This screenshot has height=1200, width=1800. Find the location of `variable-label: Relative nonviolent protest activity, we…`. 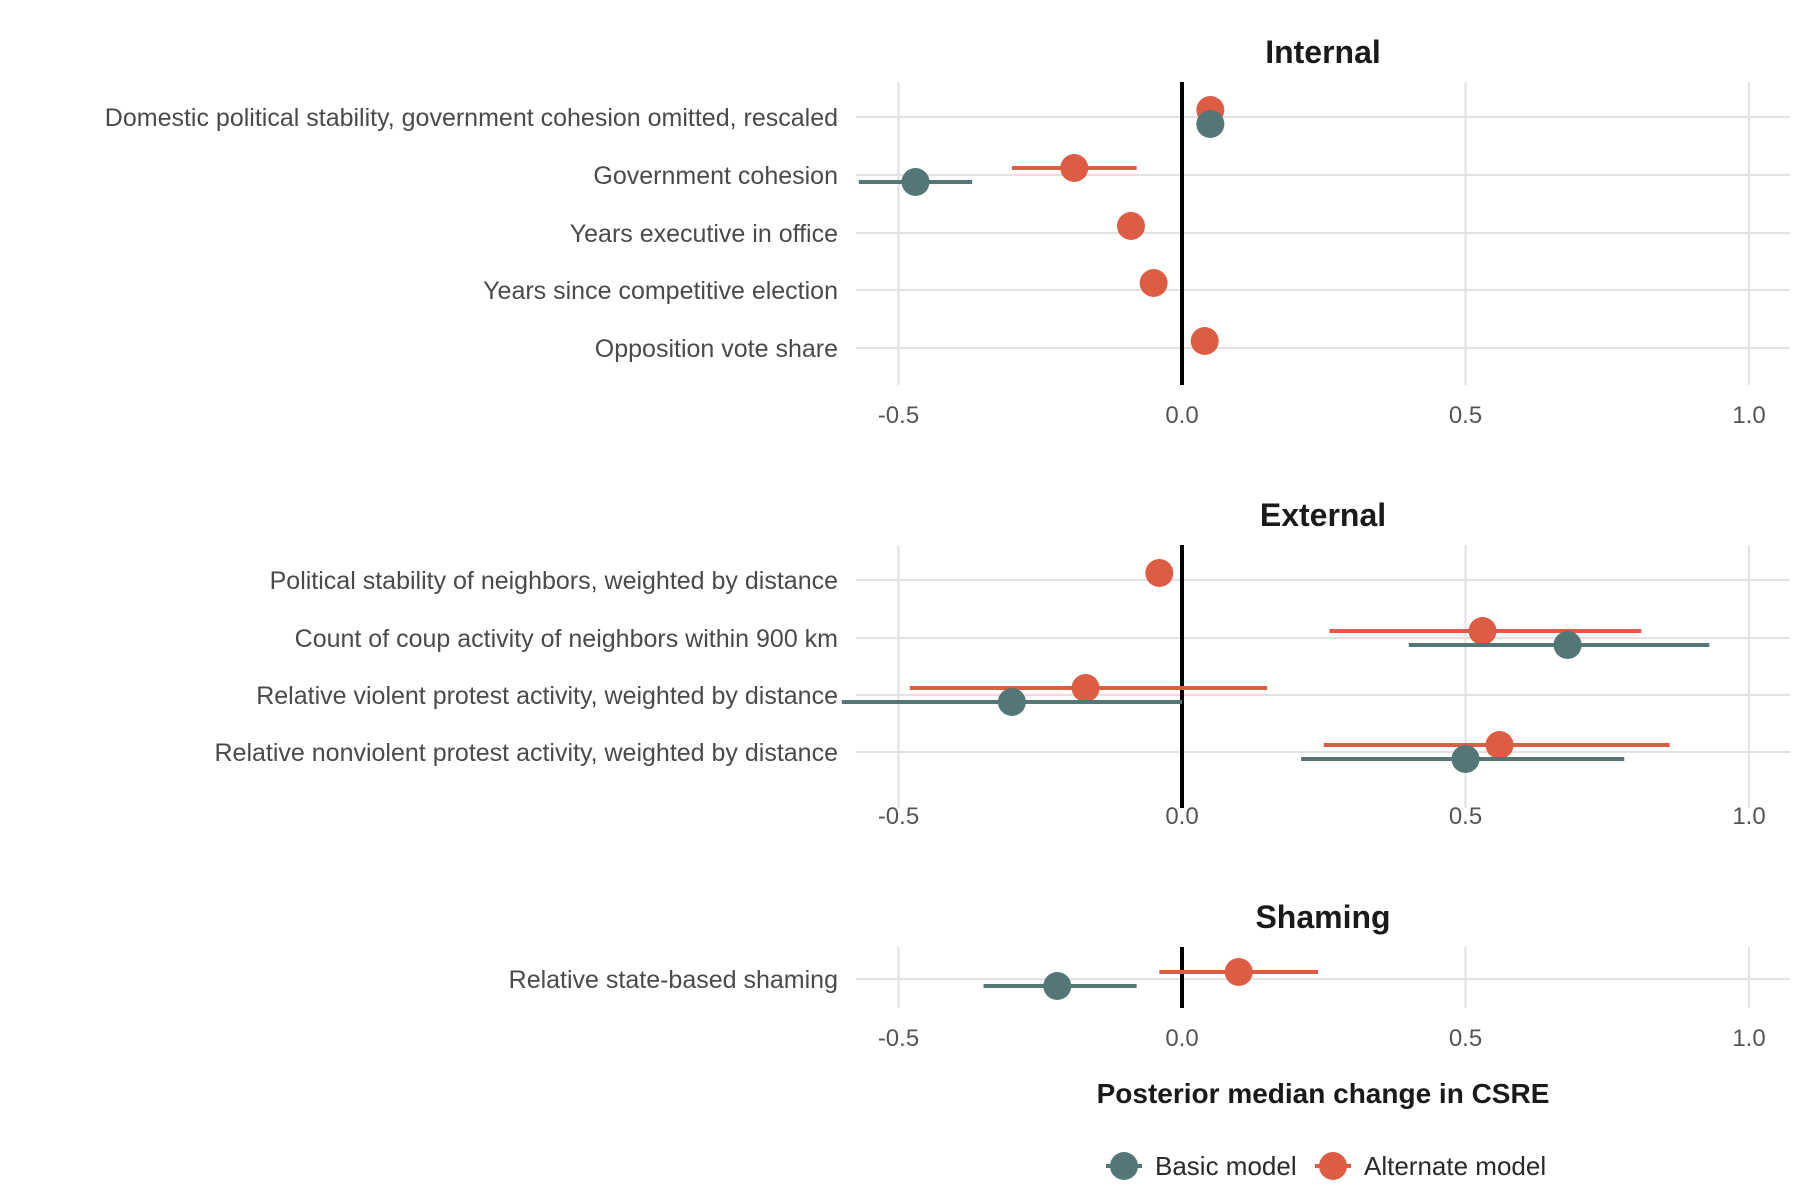

variable-label: Relative nonviolent protest activity, we… is located at coordinates (527, 753).